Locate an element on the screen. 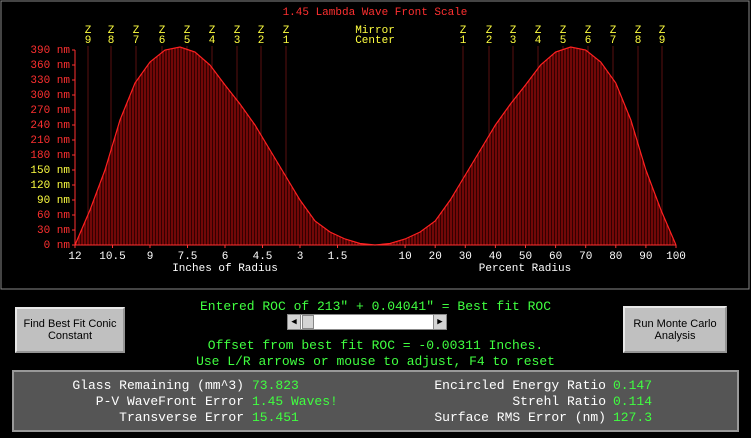  y-tick-label: 90 nm is located at coordinates (53, 201).